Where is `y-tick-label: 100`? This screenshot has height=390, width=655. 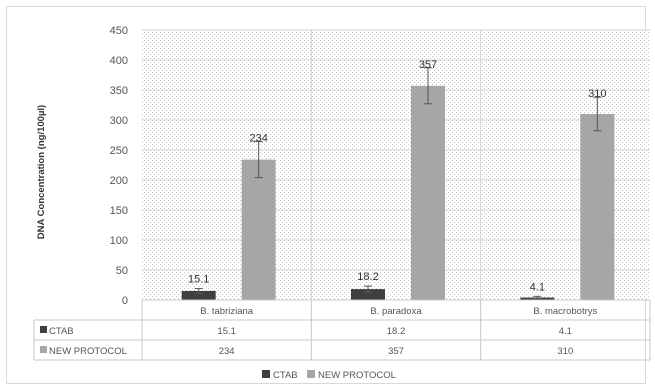
y-tick-label: 100 is located at coordinates (119, 241).